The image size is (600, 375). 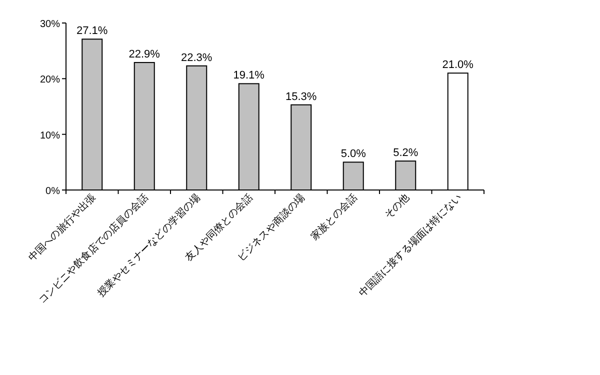 What do you see at coordinates (249, 76) in the screenshot?
I see `data-label: 19.1%` at bounding box center [249, 76].